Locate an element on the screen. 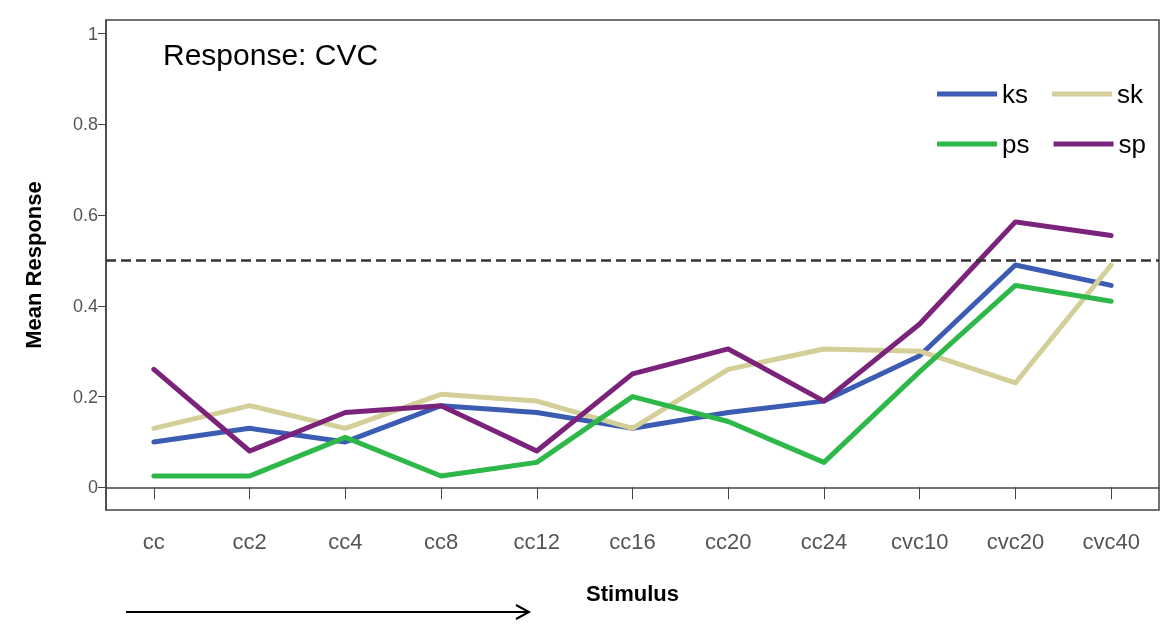 The width and height of the screenshot is (1169, 630). text: Response: CVC is located at coordinates (271, 54).